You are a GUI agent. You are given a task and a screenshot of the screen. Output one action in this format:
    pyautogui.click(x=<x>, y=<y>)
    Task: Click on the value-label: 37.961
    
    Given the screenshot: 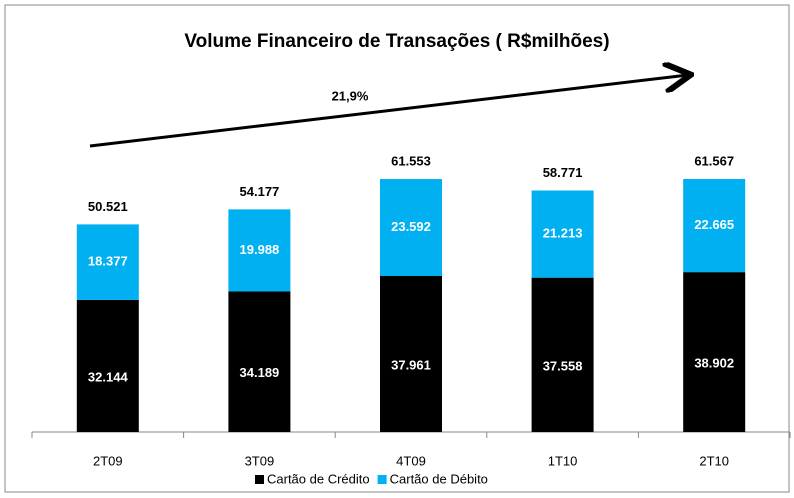 What is the action you would take?
    pyautogui.click(x=411, y=364)
    